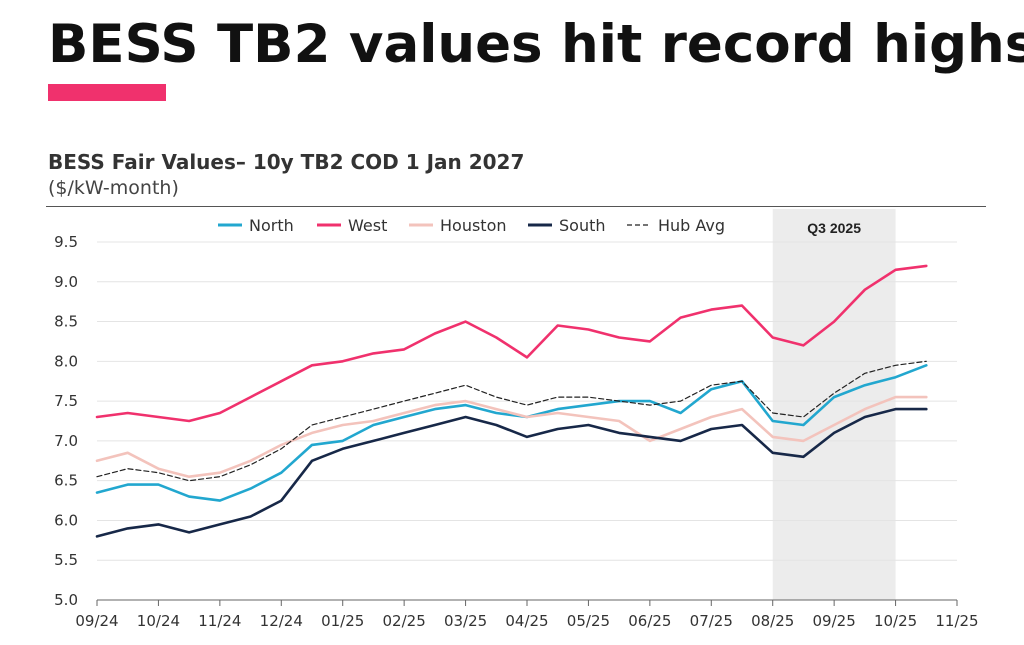 The width and height of the screenshot is (1024, 645). Describe the element at coordinates (367, 225) in the screenshot. I see `legend-label-west: West` at that location.